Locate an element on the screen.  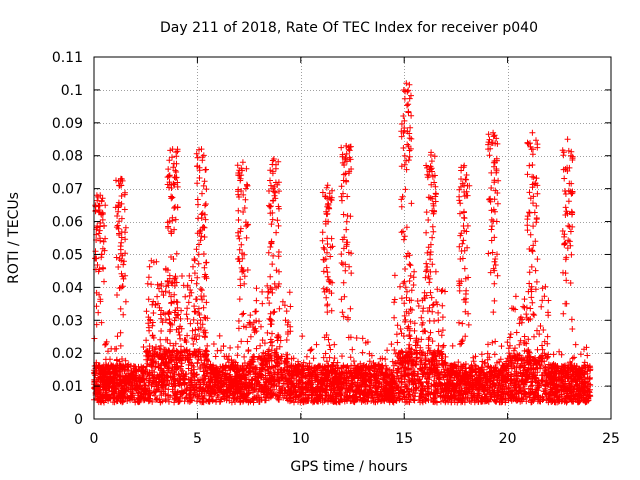
y-tick-label: 0.03 is located at coordinates (67, 321).